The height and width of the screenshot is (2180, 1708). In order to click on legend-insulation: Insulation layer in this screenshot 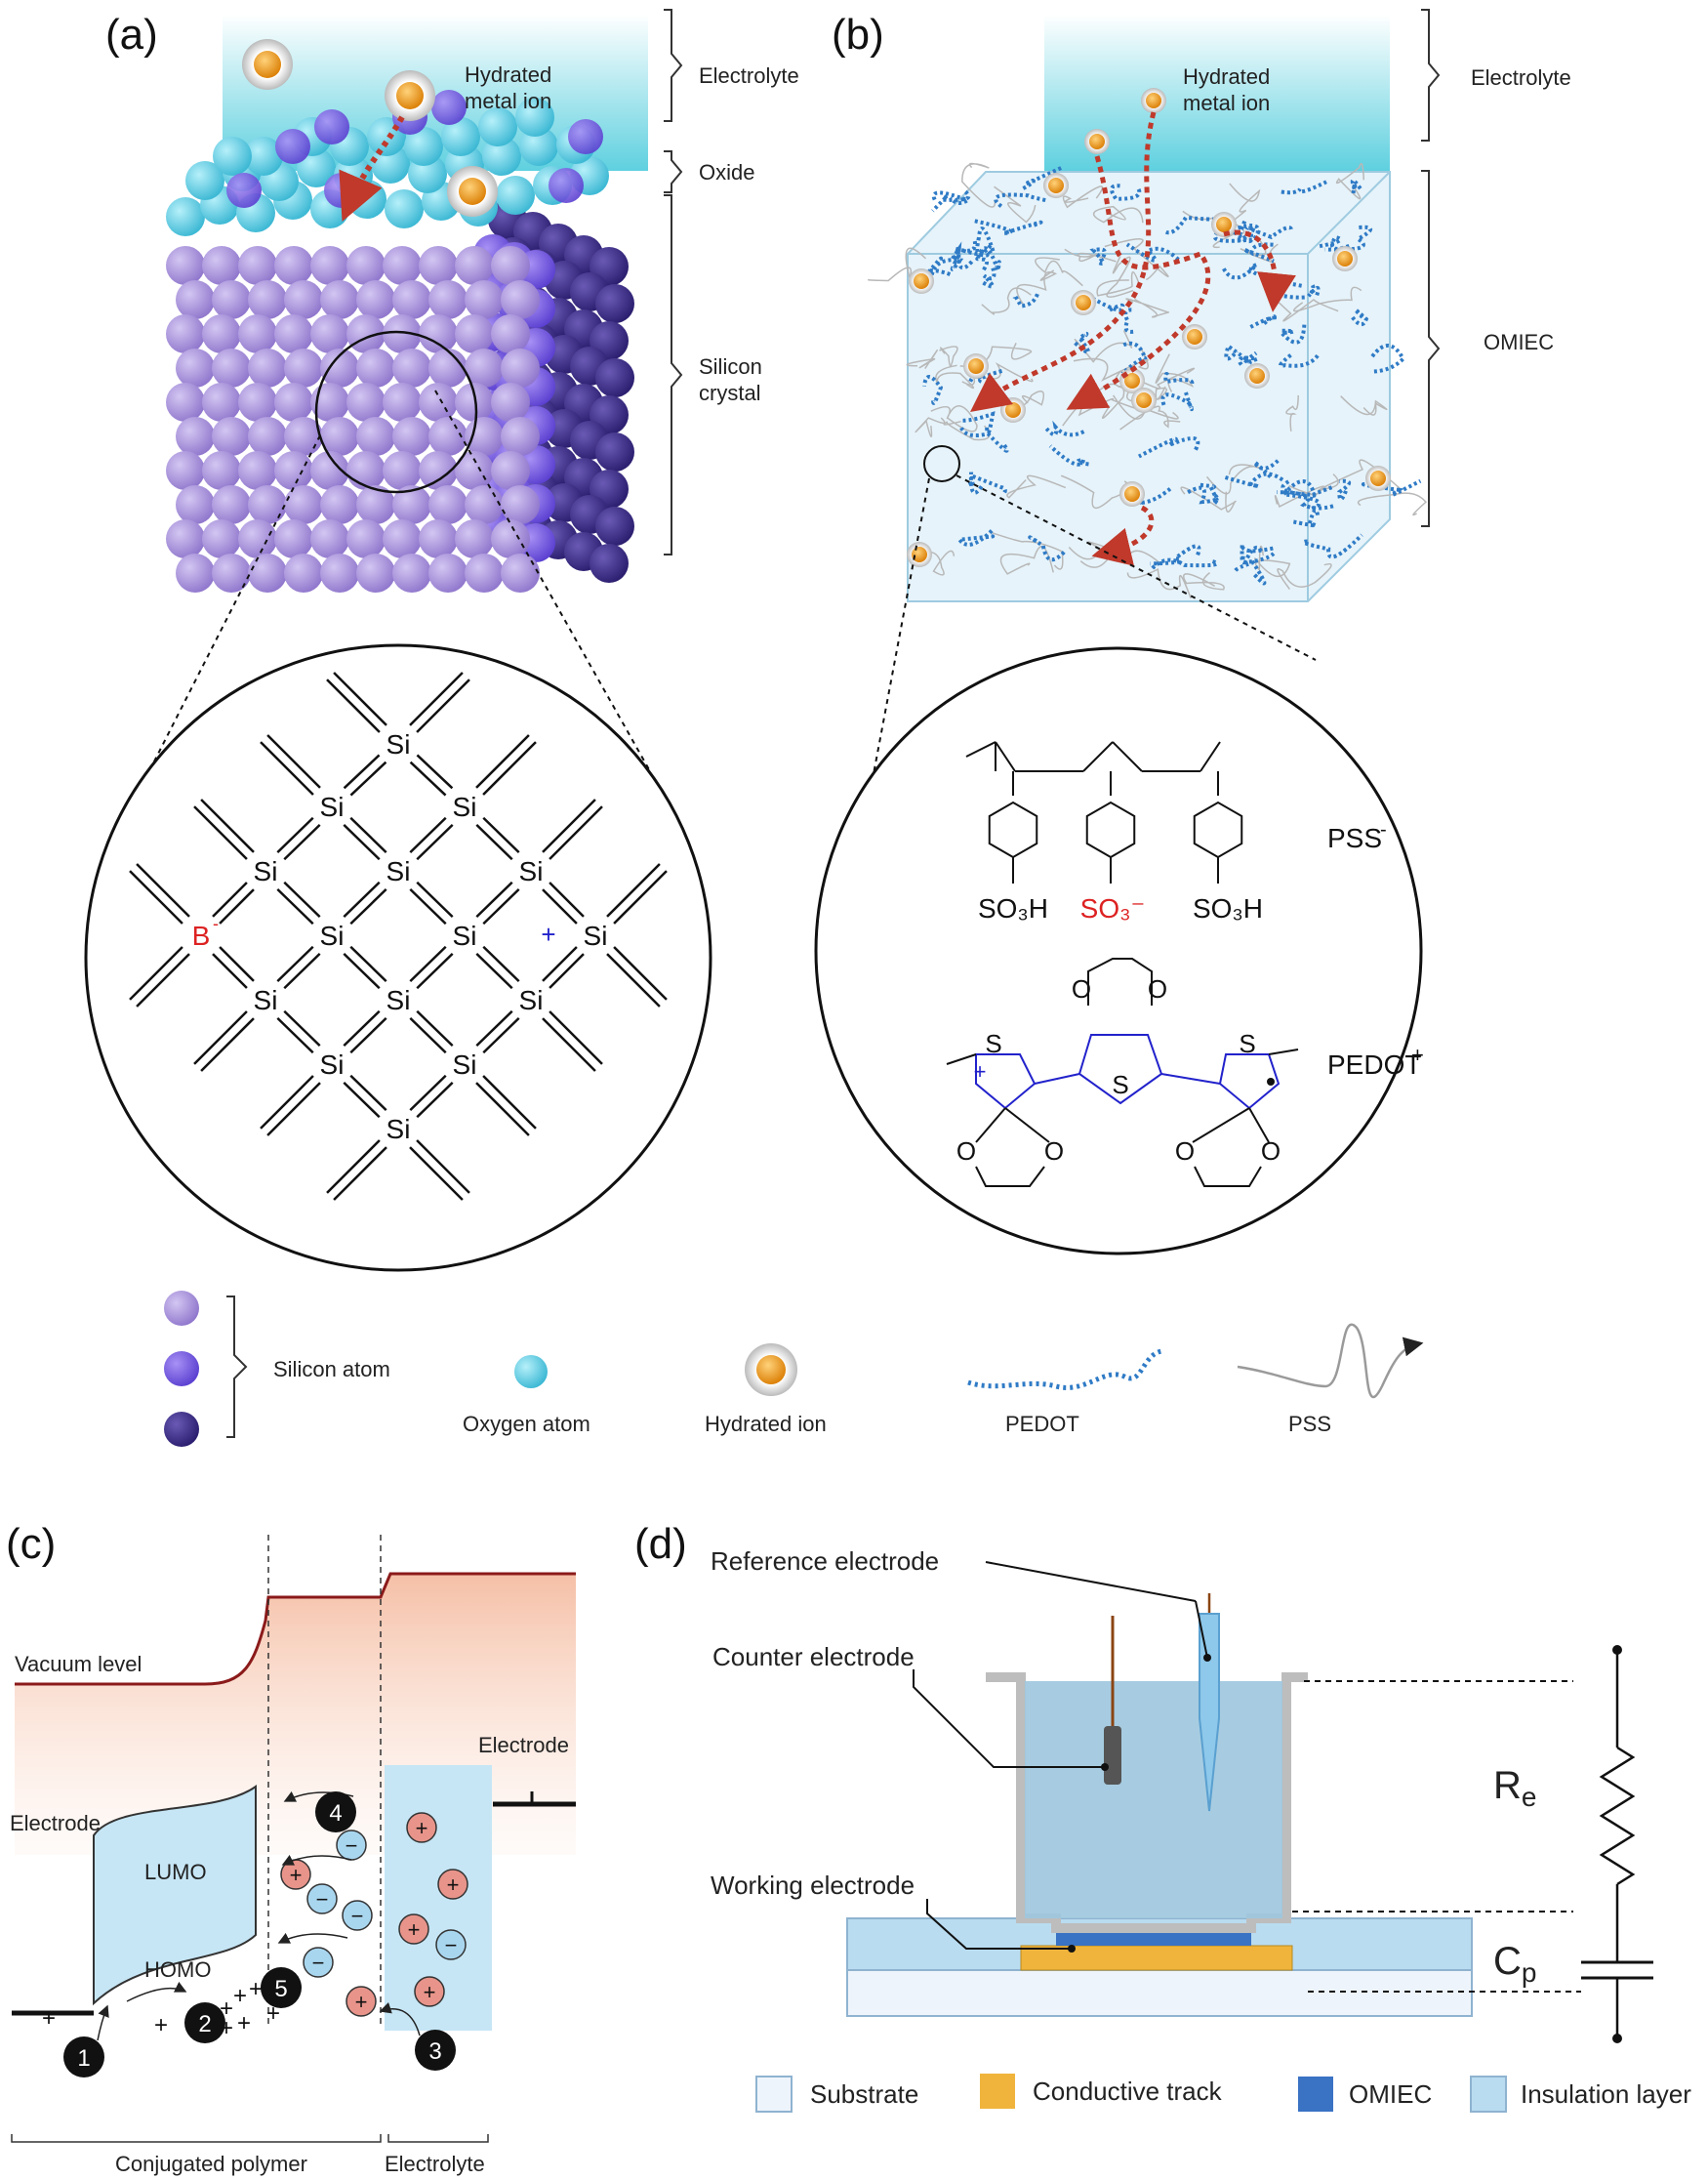, I will do `click(1606, 2094)`.